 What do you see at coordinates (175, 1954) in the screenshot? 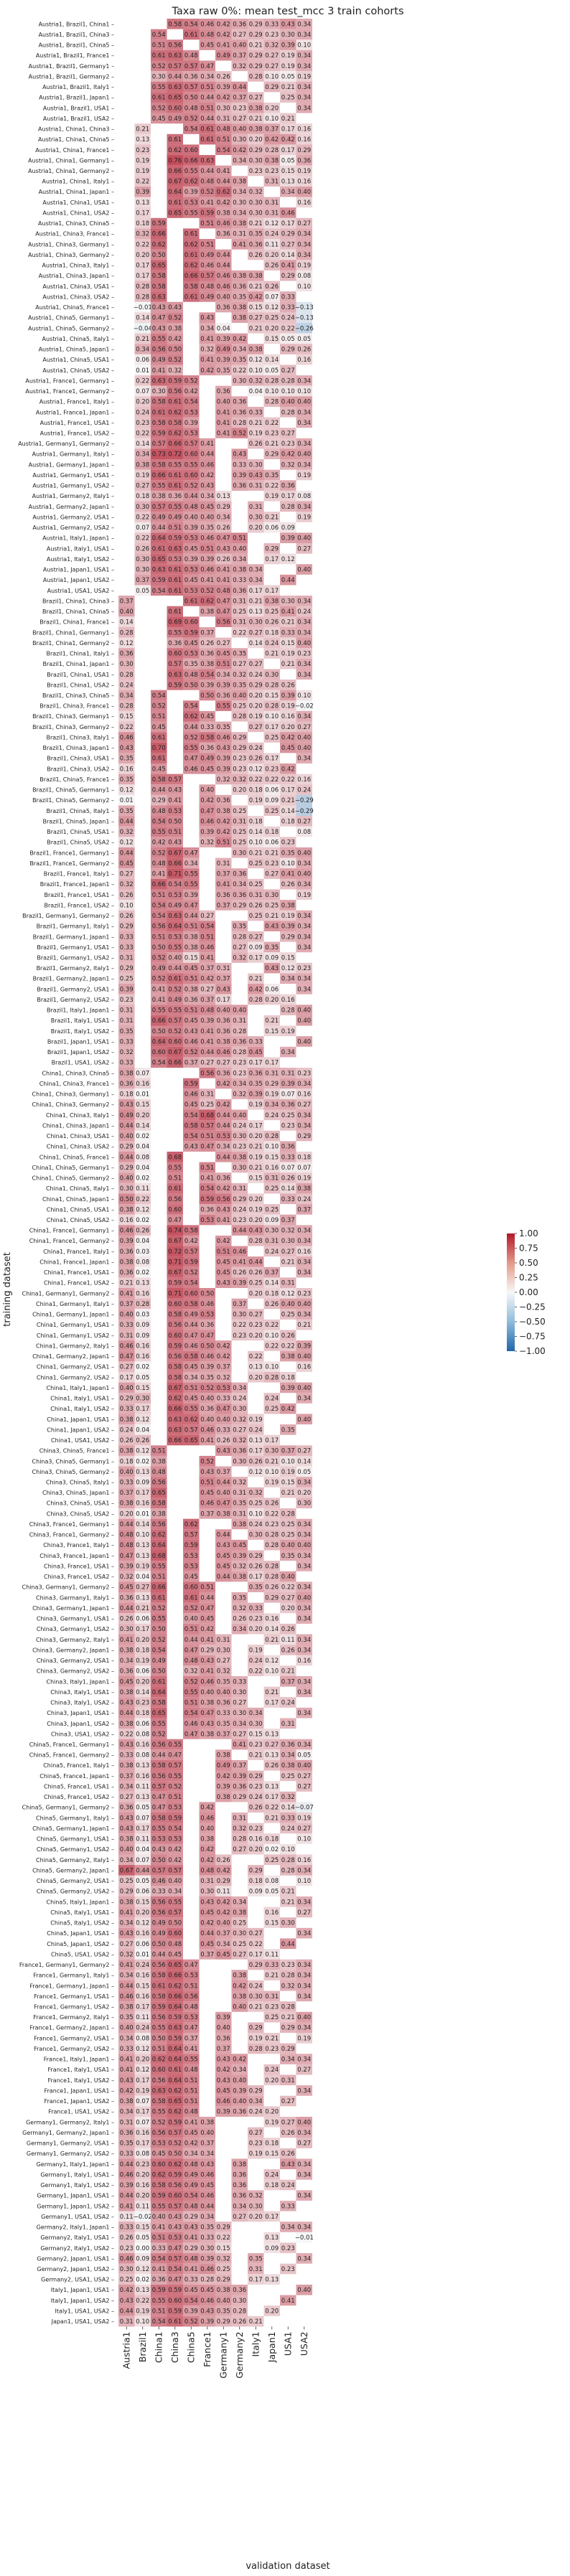
I see `cell-value-label: 0.45` at bounding box center [175, 1954].